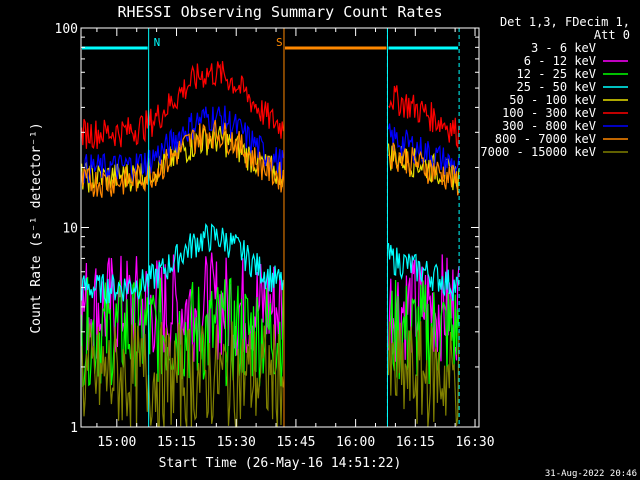 Image resolution: width=640 pixels, height=480 pixels. Describe the element at coordinates (549, 113) in the screenshot. I see `legend-label-5: 100 - 300 keV` at that location.